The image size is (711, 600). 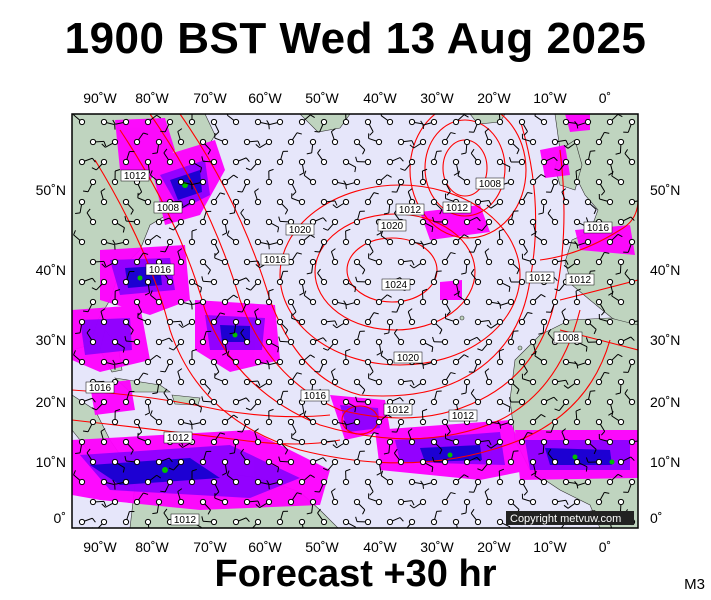 I want to click on lon-tick-label-top: 20˚W, so click(x=494, y=98).